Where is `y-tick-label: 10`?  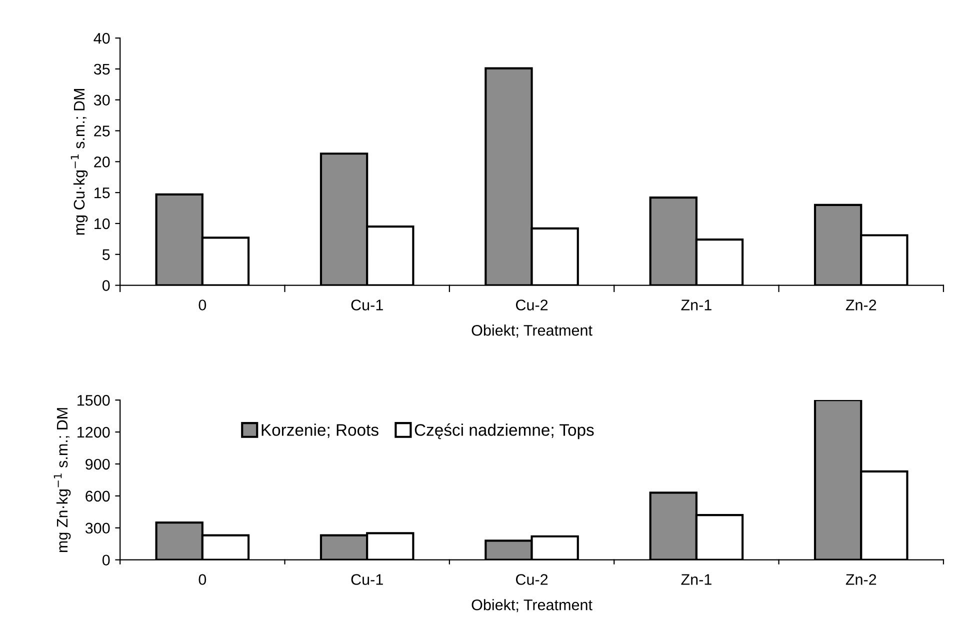 y-tick-label: 10 is located at coordinates (102, 224).